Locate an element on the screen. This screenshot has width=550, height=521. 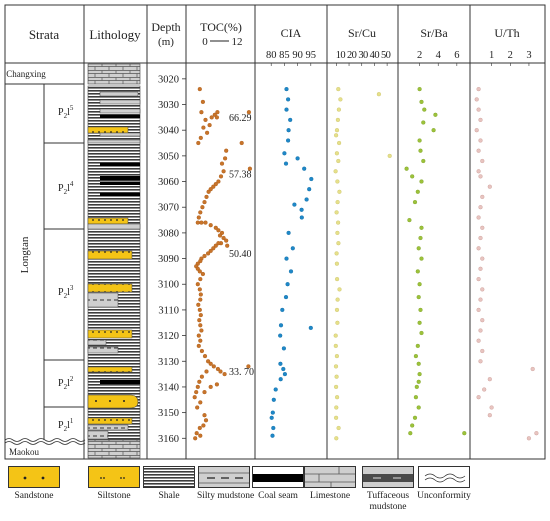
legend-label: Tuffaceous mudstone is located at coordinates (388, 501).